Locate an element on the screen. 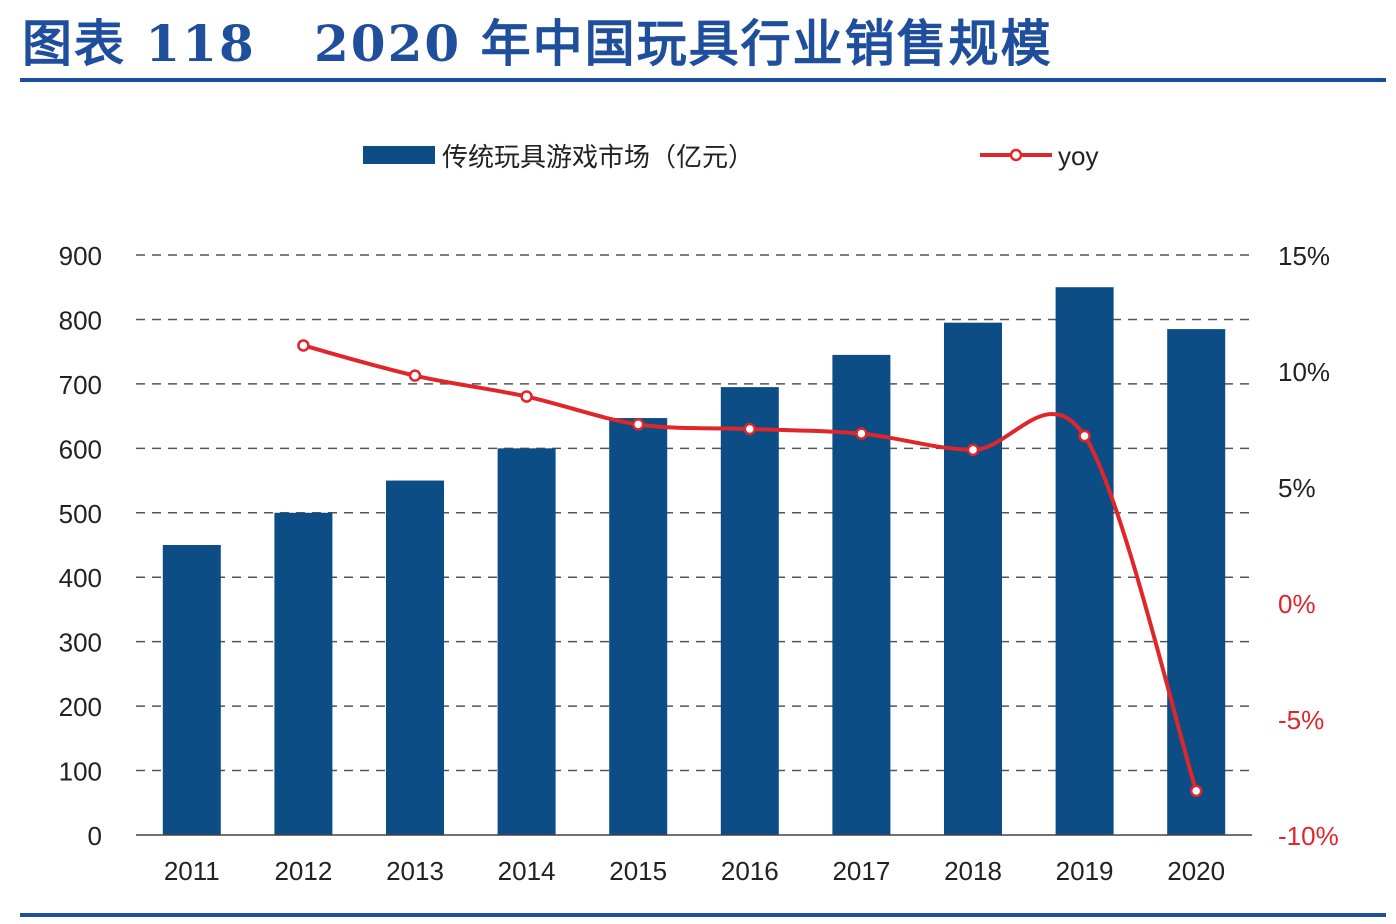 Image resolution: width=1396 pixels, height=924 pixels. bar-2020 is located at coordinates (1196, 582).